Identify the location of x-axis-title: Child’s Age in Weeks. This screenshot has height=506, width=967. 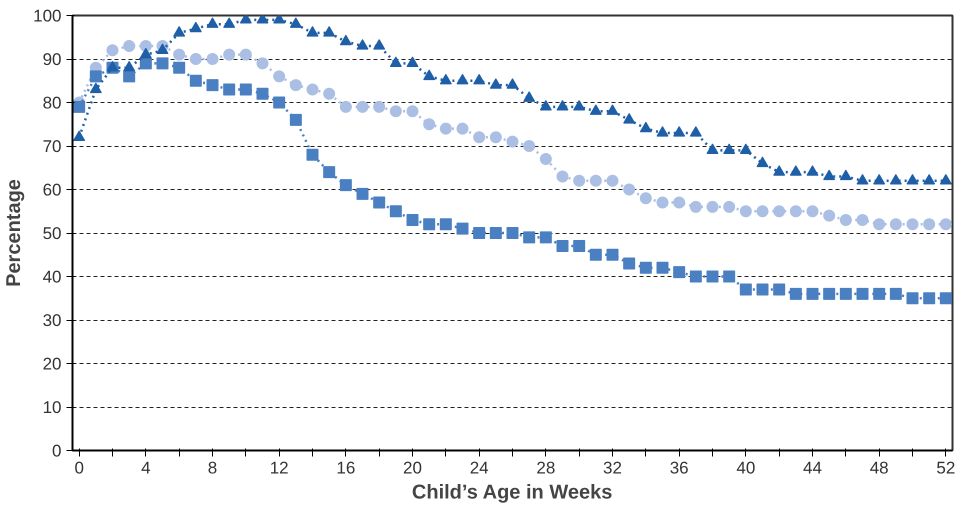
(512, 493).